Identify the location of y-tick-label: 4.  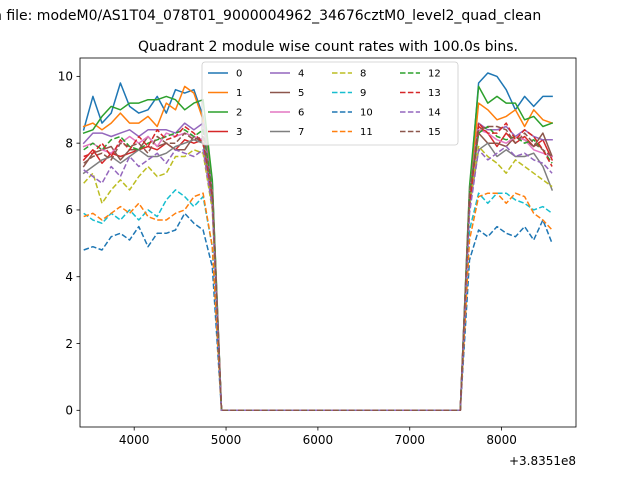
(69, 277).